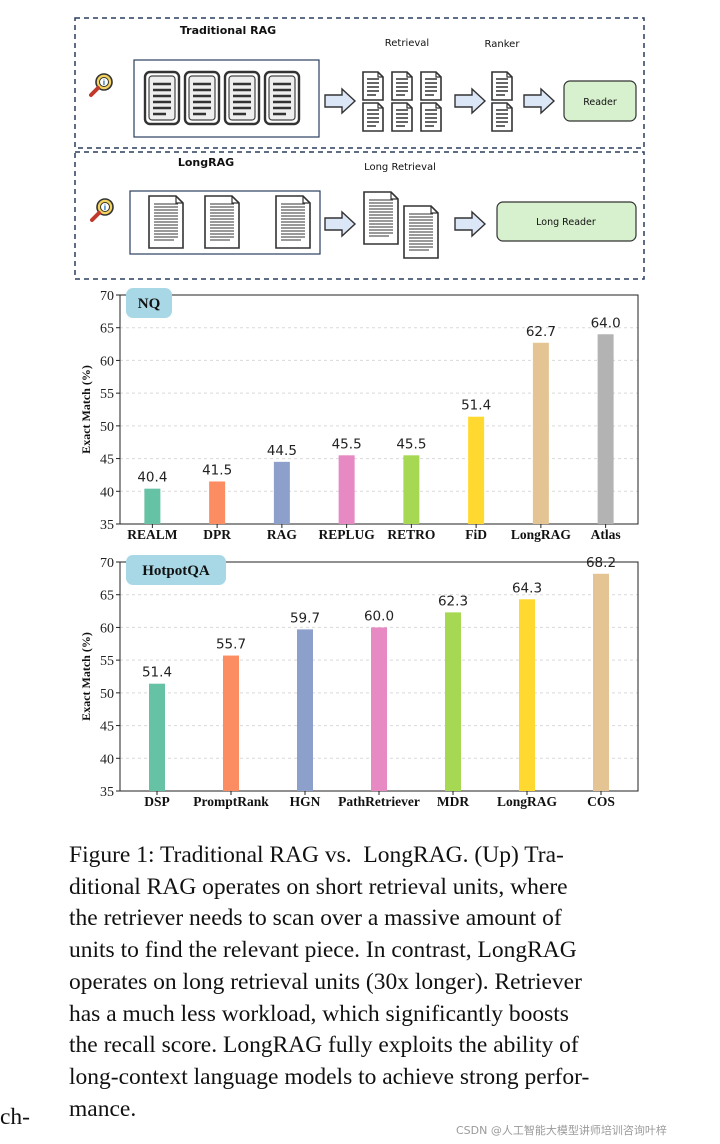 This screenshot has height=1144, width=720. Describe the element at coordinates (107, 727) in the screenshot. I see `y-tick-label: 45` at that location.